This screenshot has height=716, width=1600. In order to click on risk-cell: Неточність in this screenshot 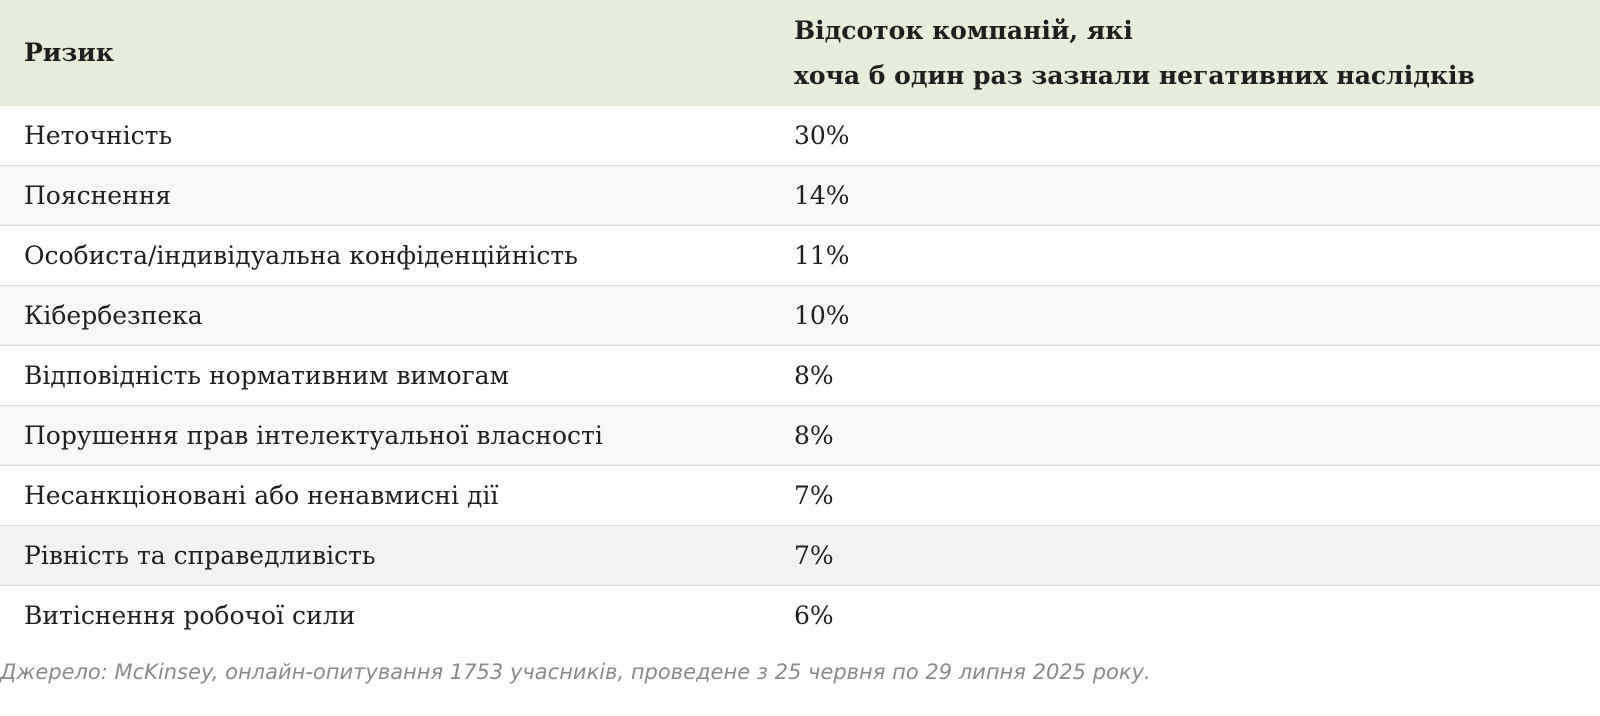, I will do `click(385, 135)`.